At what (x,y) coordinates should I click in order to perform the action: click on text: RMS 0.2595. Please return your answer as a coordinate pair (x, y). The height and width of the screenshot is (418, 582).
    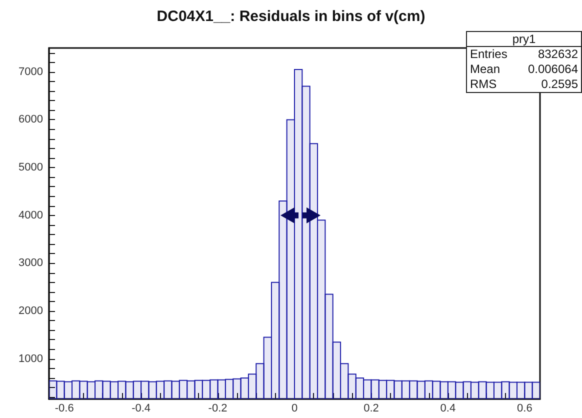
    Looking at the image, I should click on (524, 84).